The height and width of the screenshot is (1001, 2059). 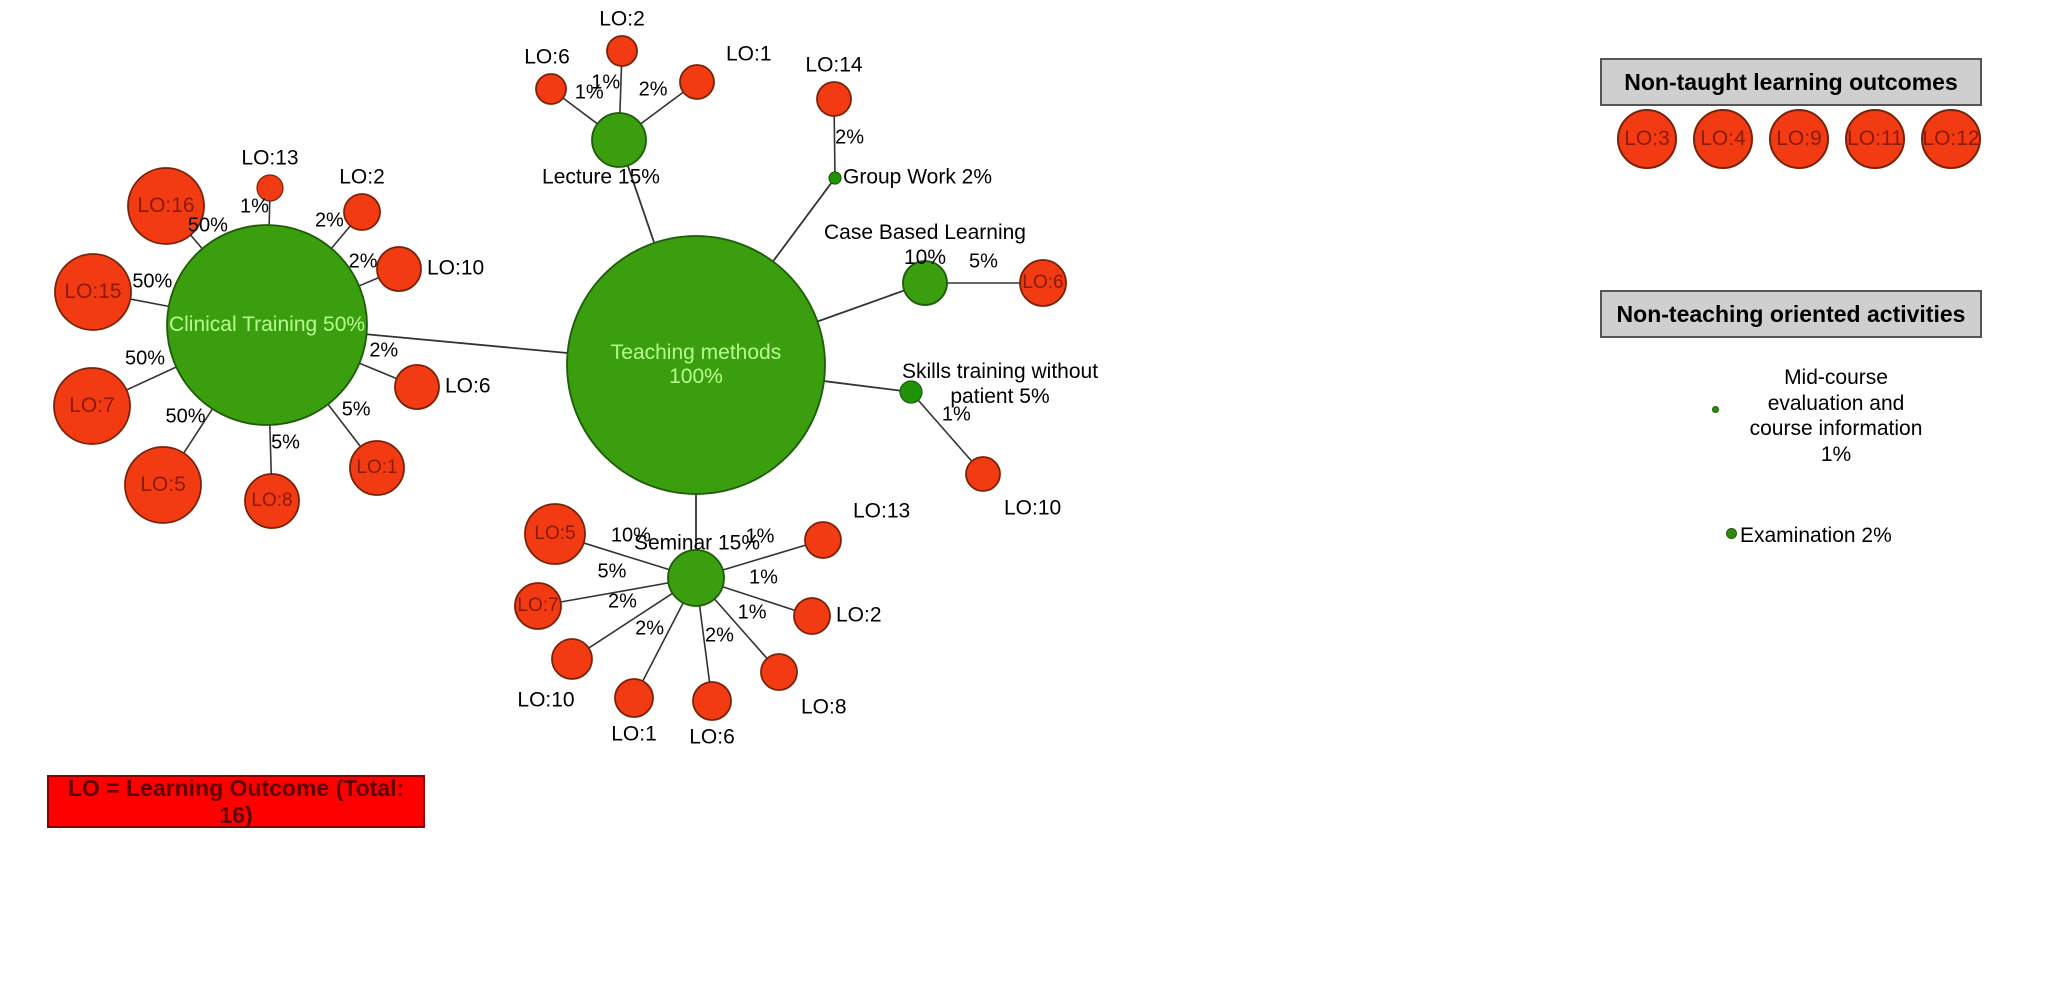 I want to click on case-based-learning-label-line2: 10%, so click(x=925, y=257).